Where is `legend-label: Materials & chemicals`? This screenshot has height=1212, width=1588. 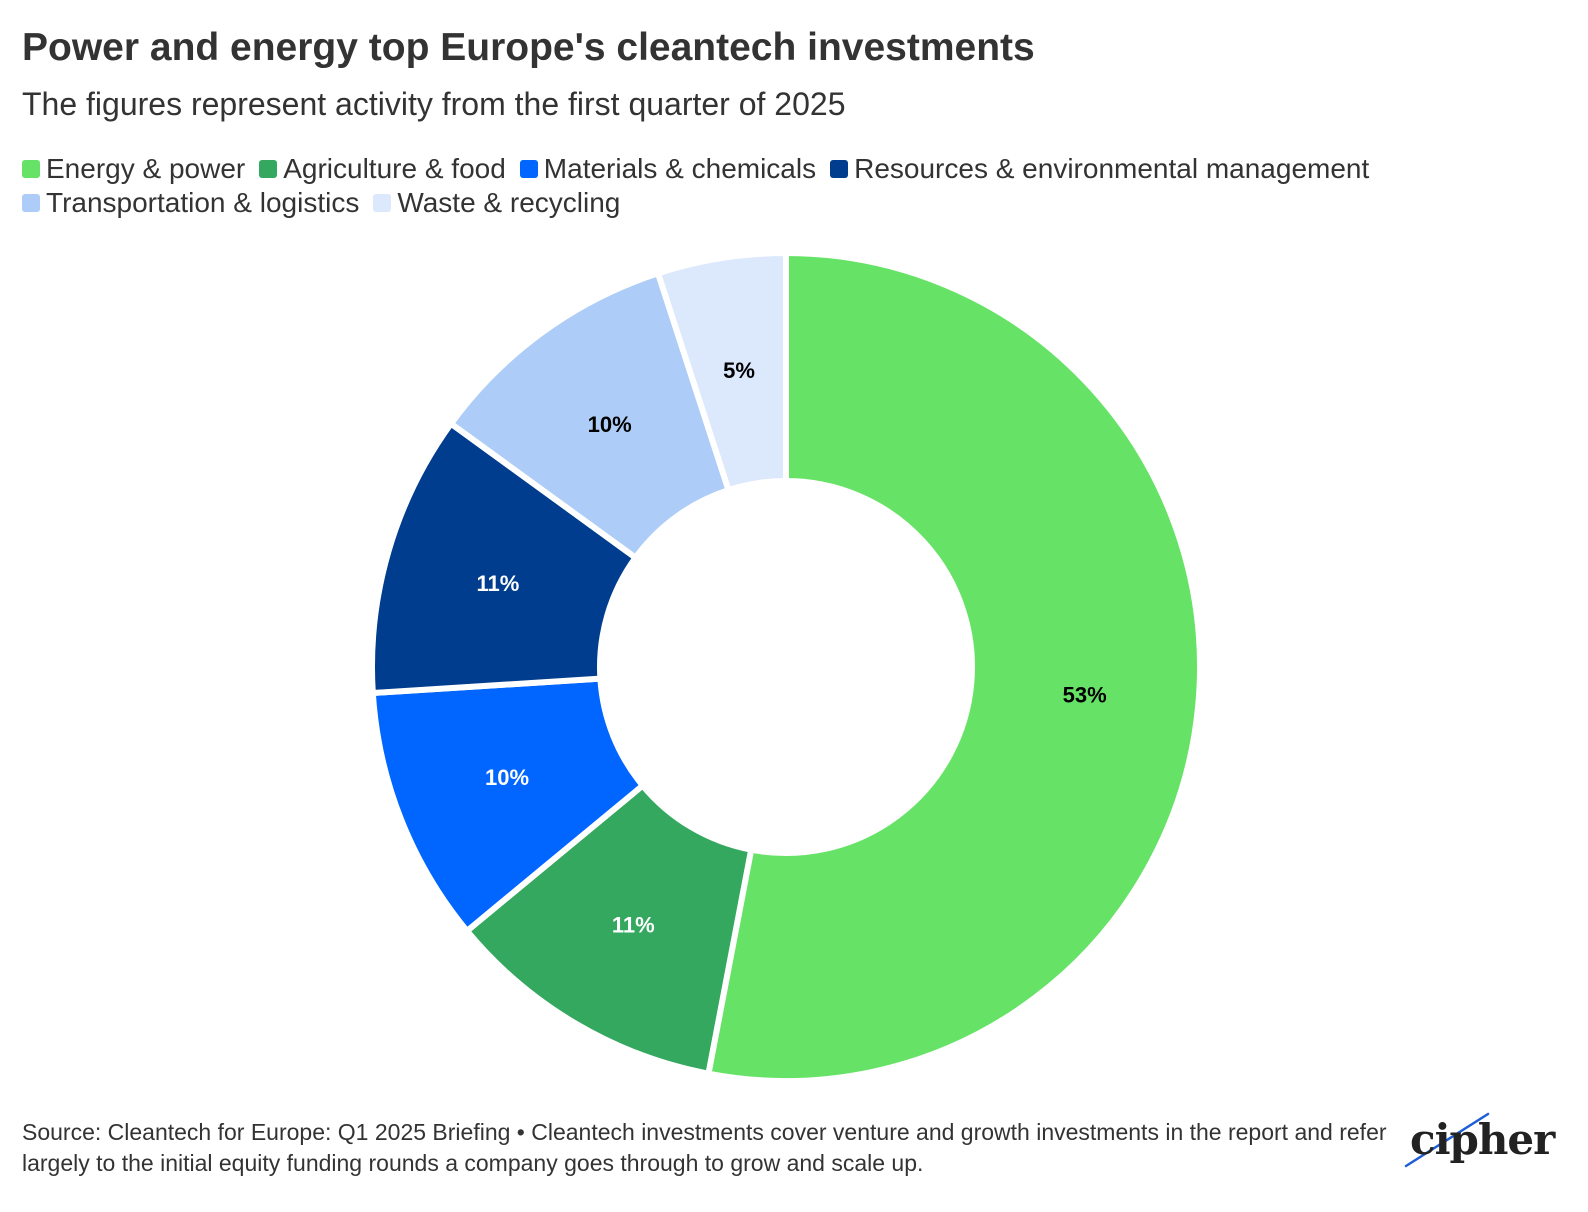 legend-label: Materials & chemicals is located at coordinates (680, 168).